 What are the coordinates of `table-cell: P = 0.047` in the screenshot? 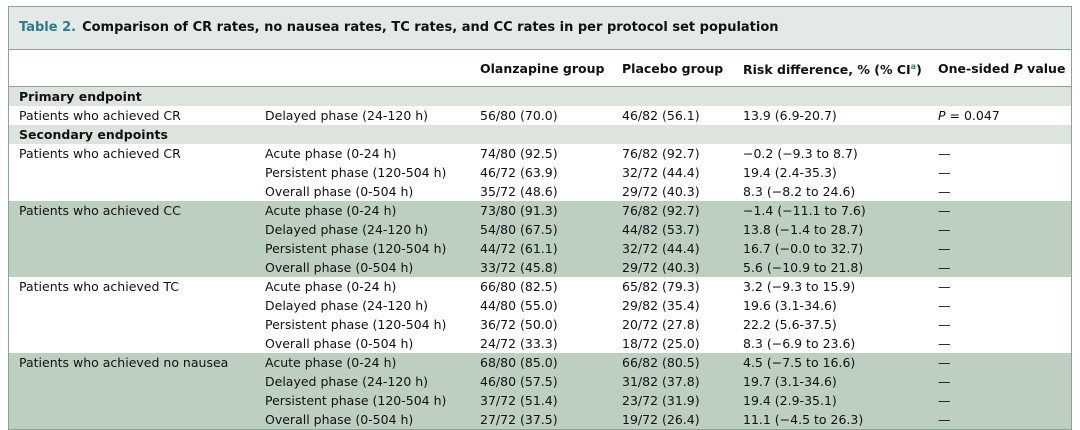 It's located at (999, 115).